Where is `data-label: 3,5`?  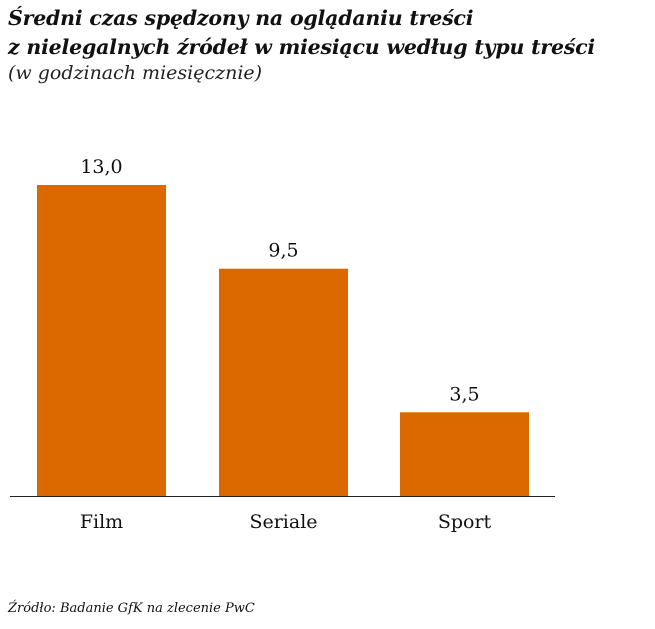
data-label: 3,5 is located at coordinates (464, 394).